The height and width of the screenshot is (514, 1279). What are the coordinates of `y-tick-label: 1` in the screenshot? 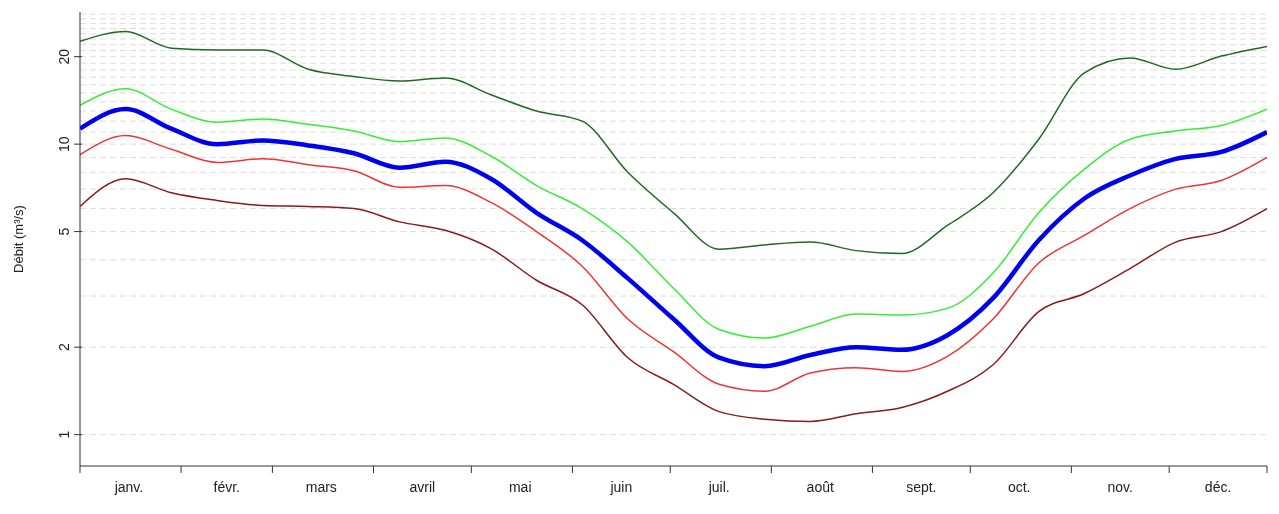 It's located at (64, 434).